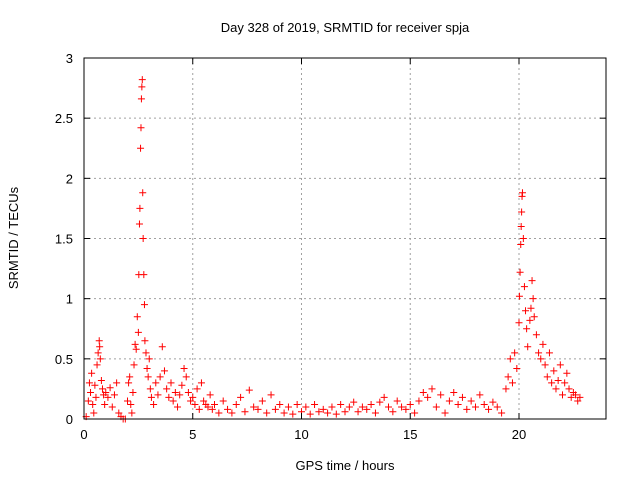 The image size is (640, 480). What do you see at coordinates (69, 419) in the screenshot?
I see `y-tick-label: 0` at bounding box center [69, 419].